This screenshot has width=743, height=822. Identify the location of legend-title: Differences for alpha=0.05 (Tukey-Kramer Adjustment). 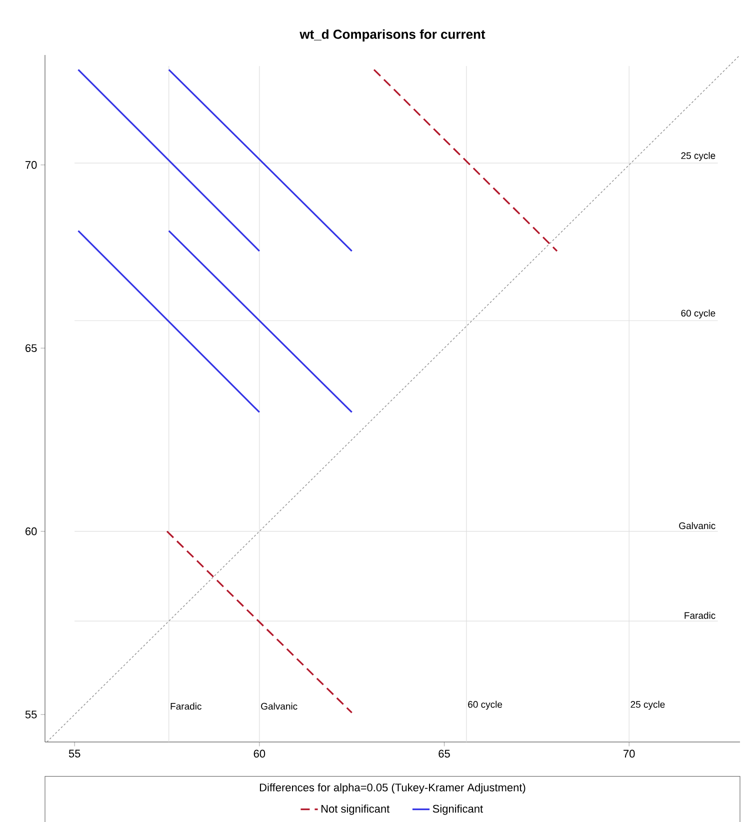
(393, 788).